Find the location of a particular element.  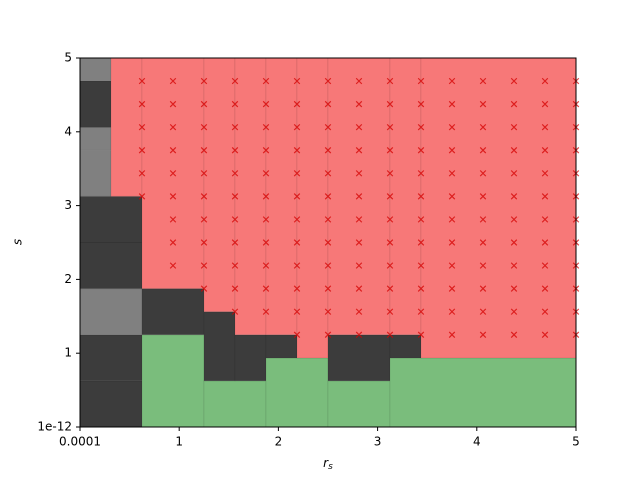

x-tick-label: 4 is located at coordinates (477, 442).